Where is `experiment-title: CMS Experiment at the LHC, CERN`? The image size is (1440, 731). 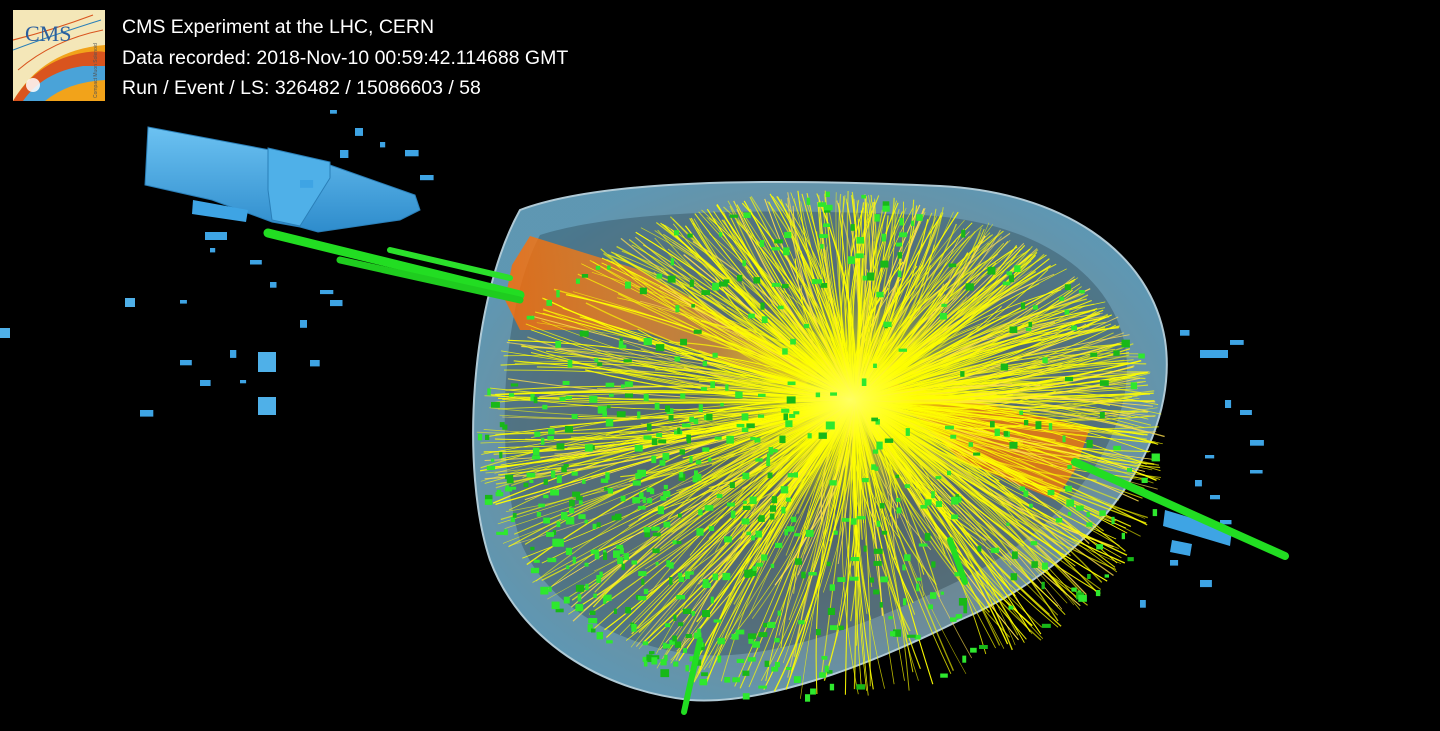
experiment-title: CMS Experiment at the LHC, CERN is located at coordinates (278, 27).